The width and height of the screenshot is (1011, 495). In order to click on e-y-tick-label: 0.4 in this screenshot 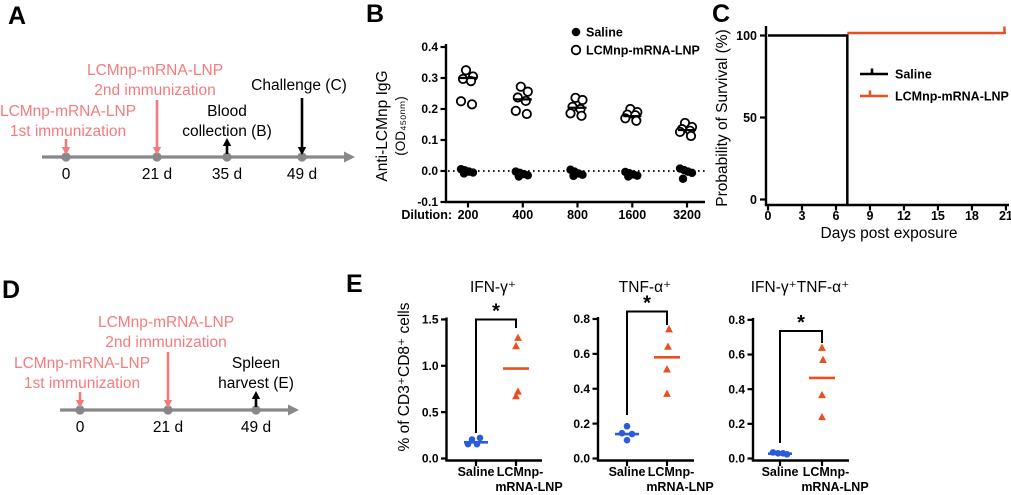, I will do `click(581, 389)`.